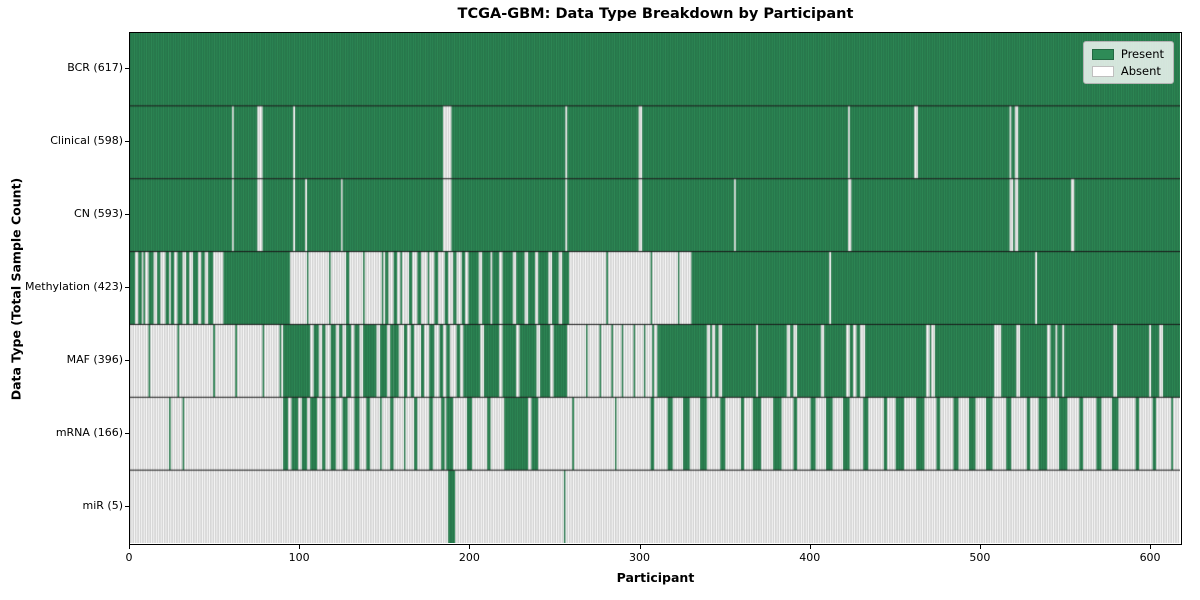  Describe the element at coordinates (74, 286) in the screenshot. I see `y-tick-label-methylation: Methylation (423)` at that location.